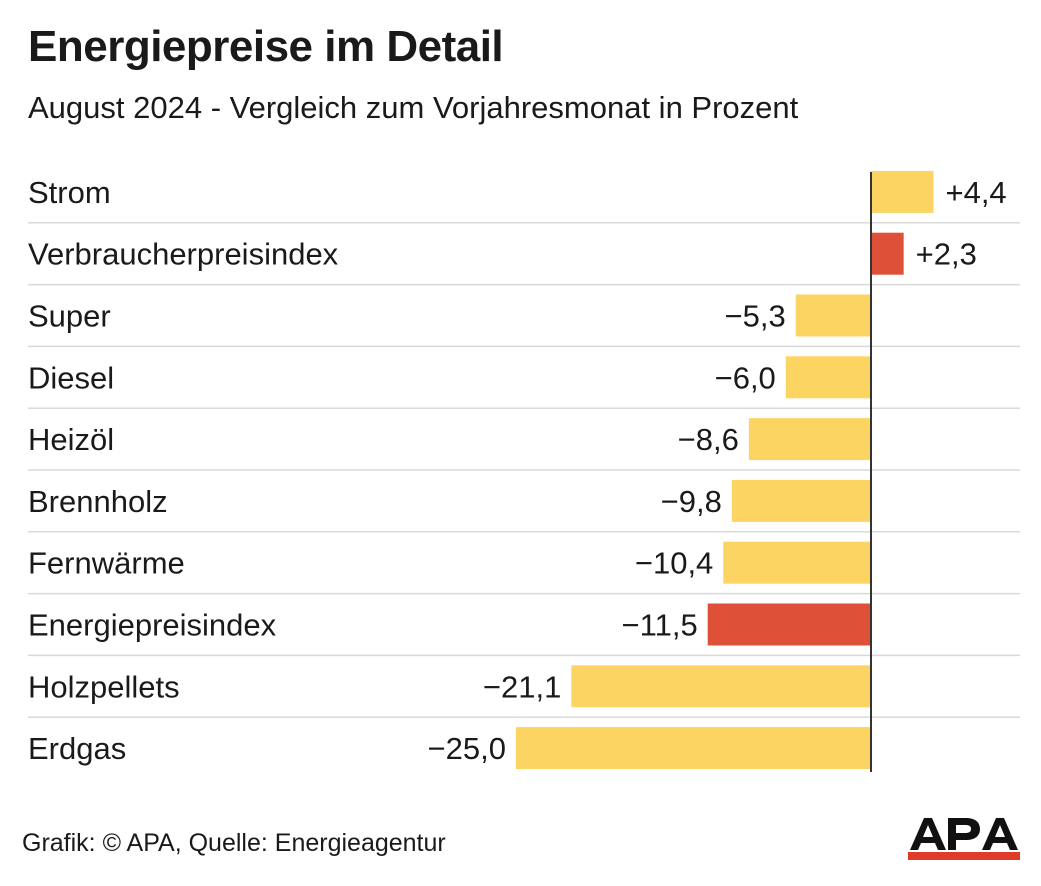 This screenshot has width=1041, height=886. What do you see at coordinates (77, 748) in the screenshot?
I see `category-label: Erdgas` at bounding box center [77, 748].